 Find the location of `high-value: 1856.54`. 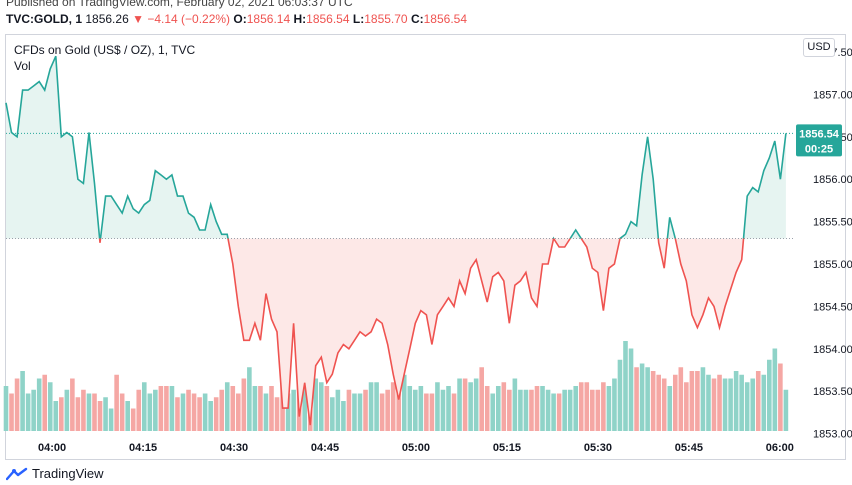

high-value: 1856.54 is located at coordinates (328, 19).